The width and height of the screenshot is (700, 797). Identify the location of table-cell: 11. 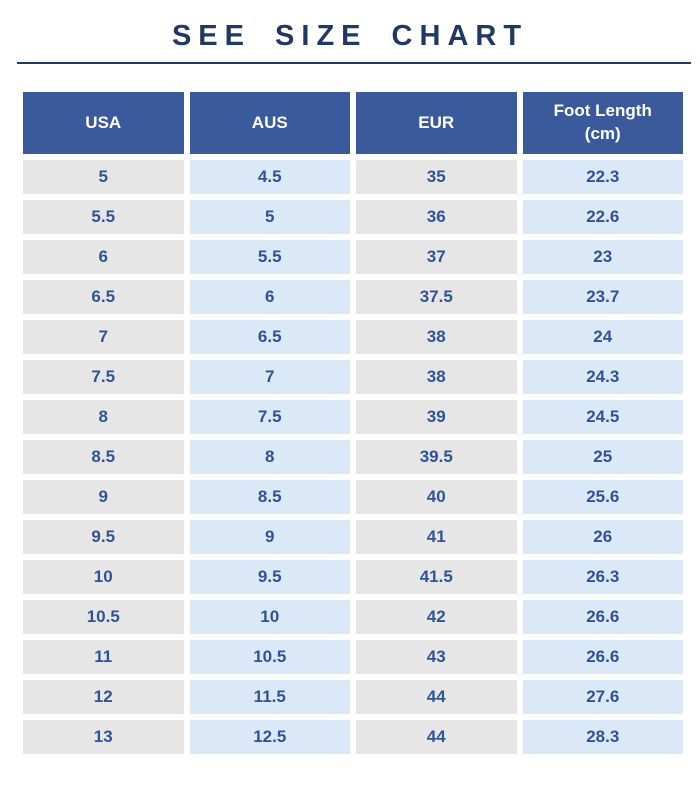
(103, 657).